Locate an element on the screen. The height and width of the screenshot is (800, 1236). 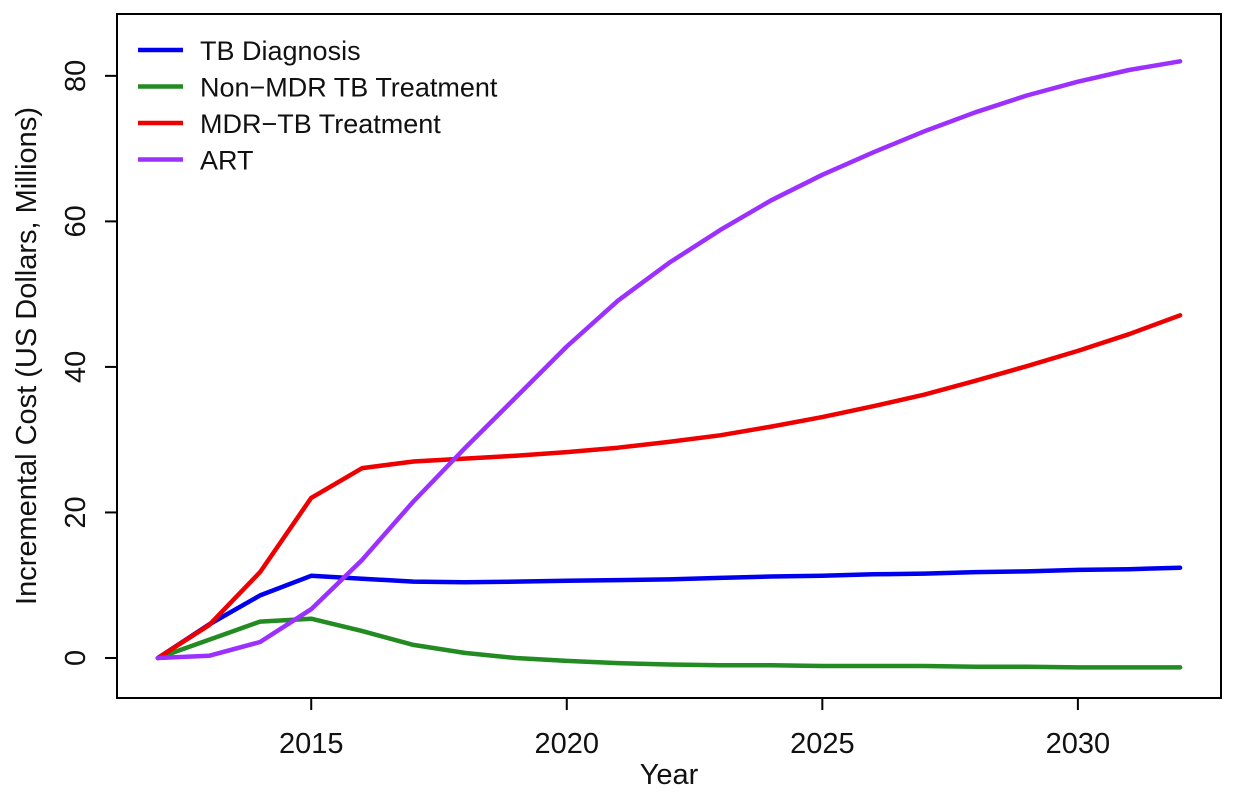
y-tick-label: 40 is located at coordinates (76, 367).